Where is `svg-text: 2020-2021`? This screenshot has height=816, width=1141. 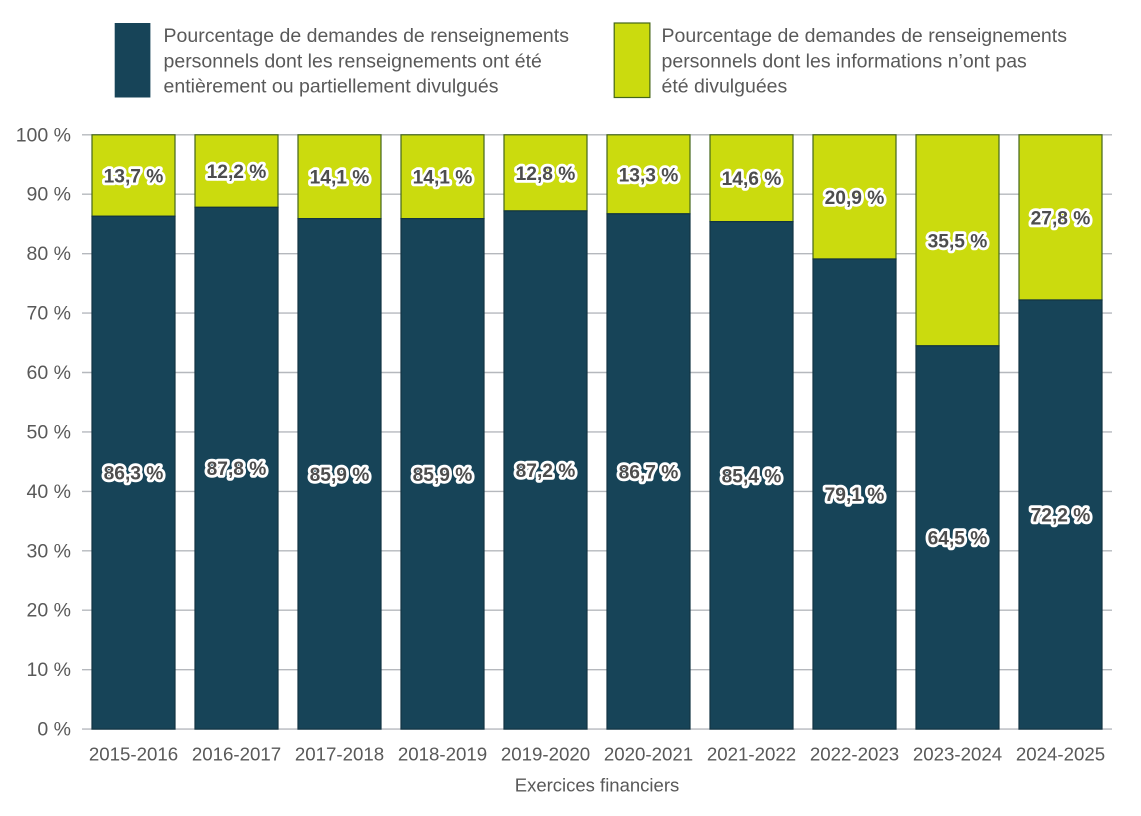 svg-text: 2020-2021 is located at coordinates (648, 754).